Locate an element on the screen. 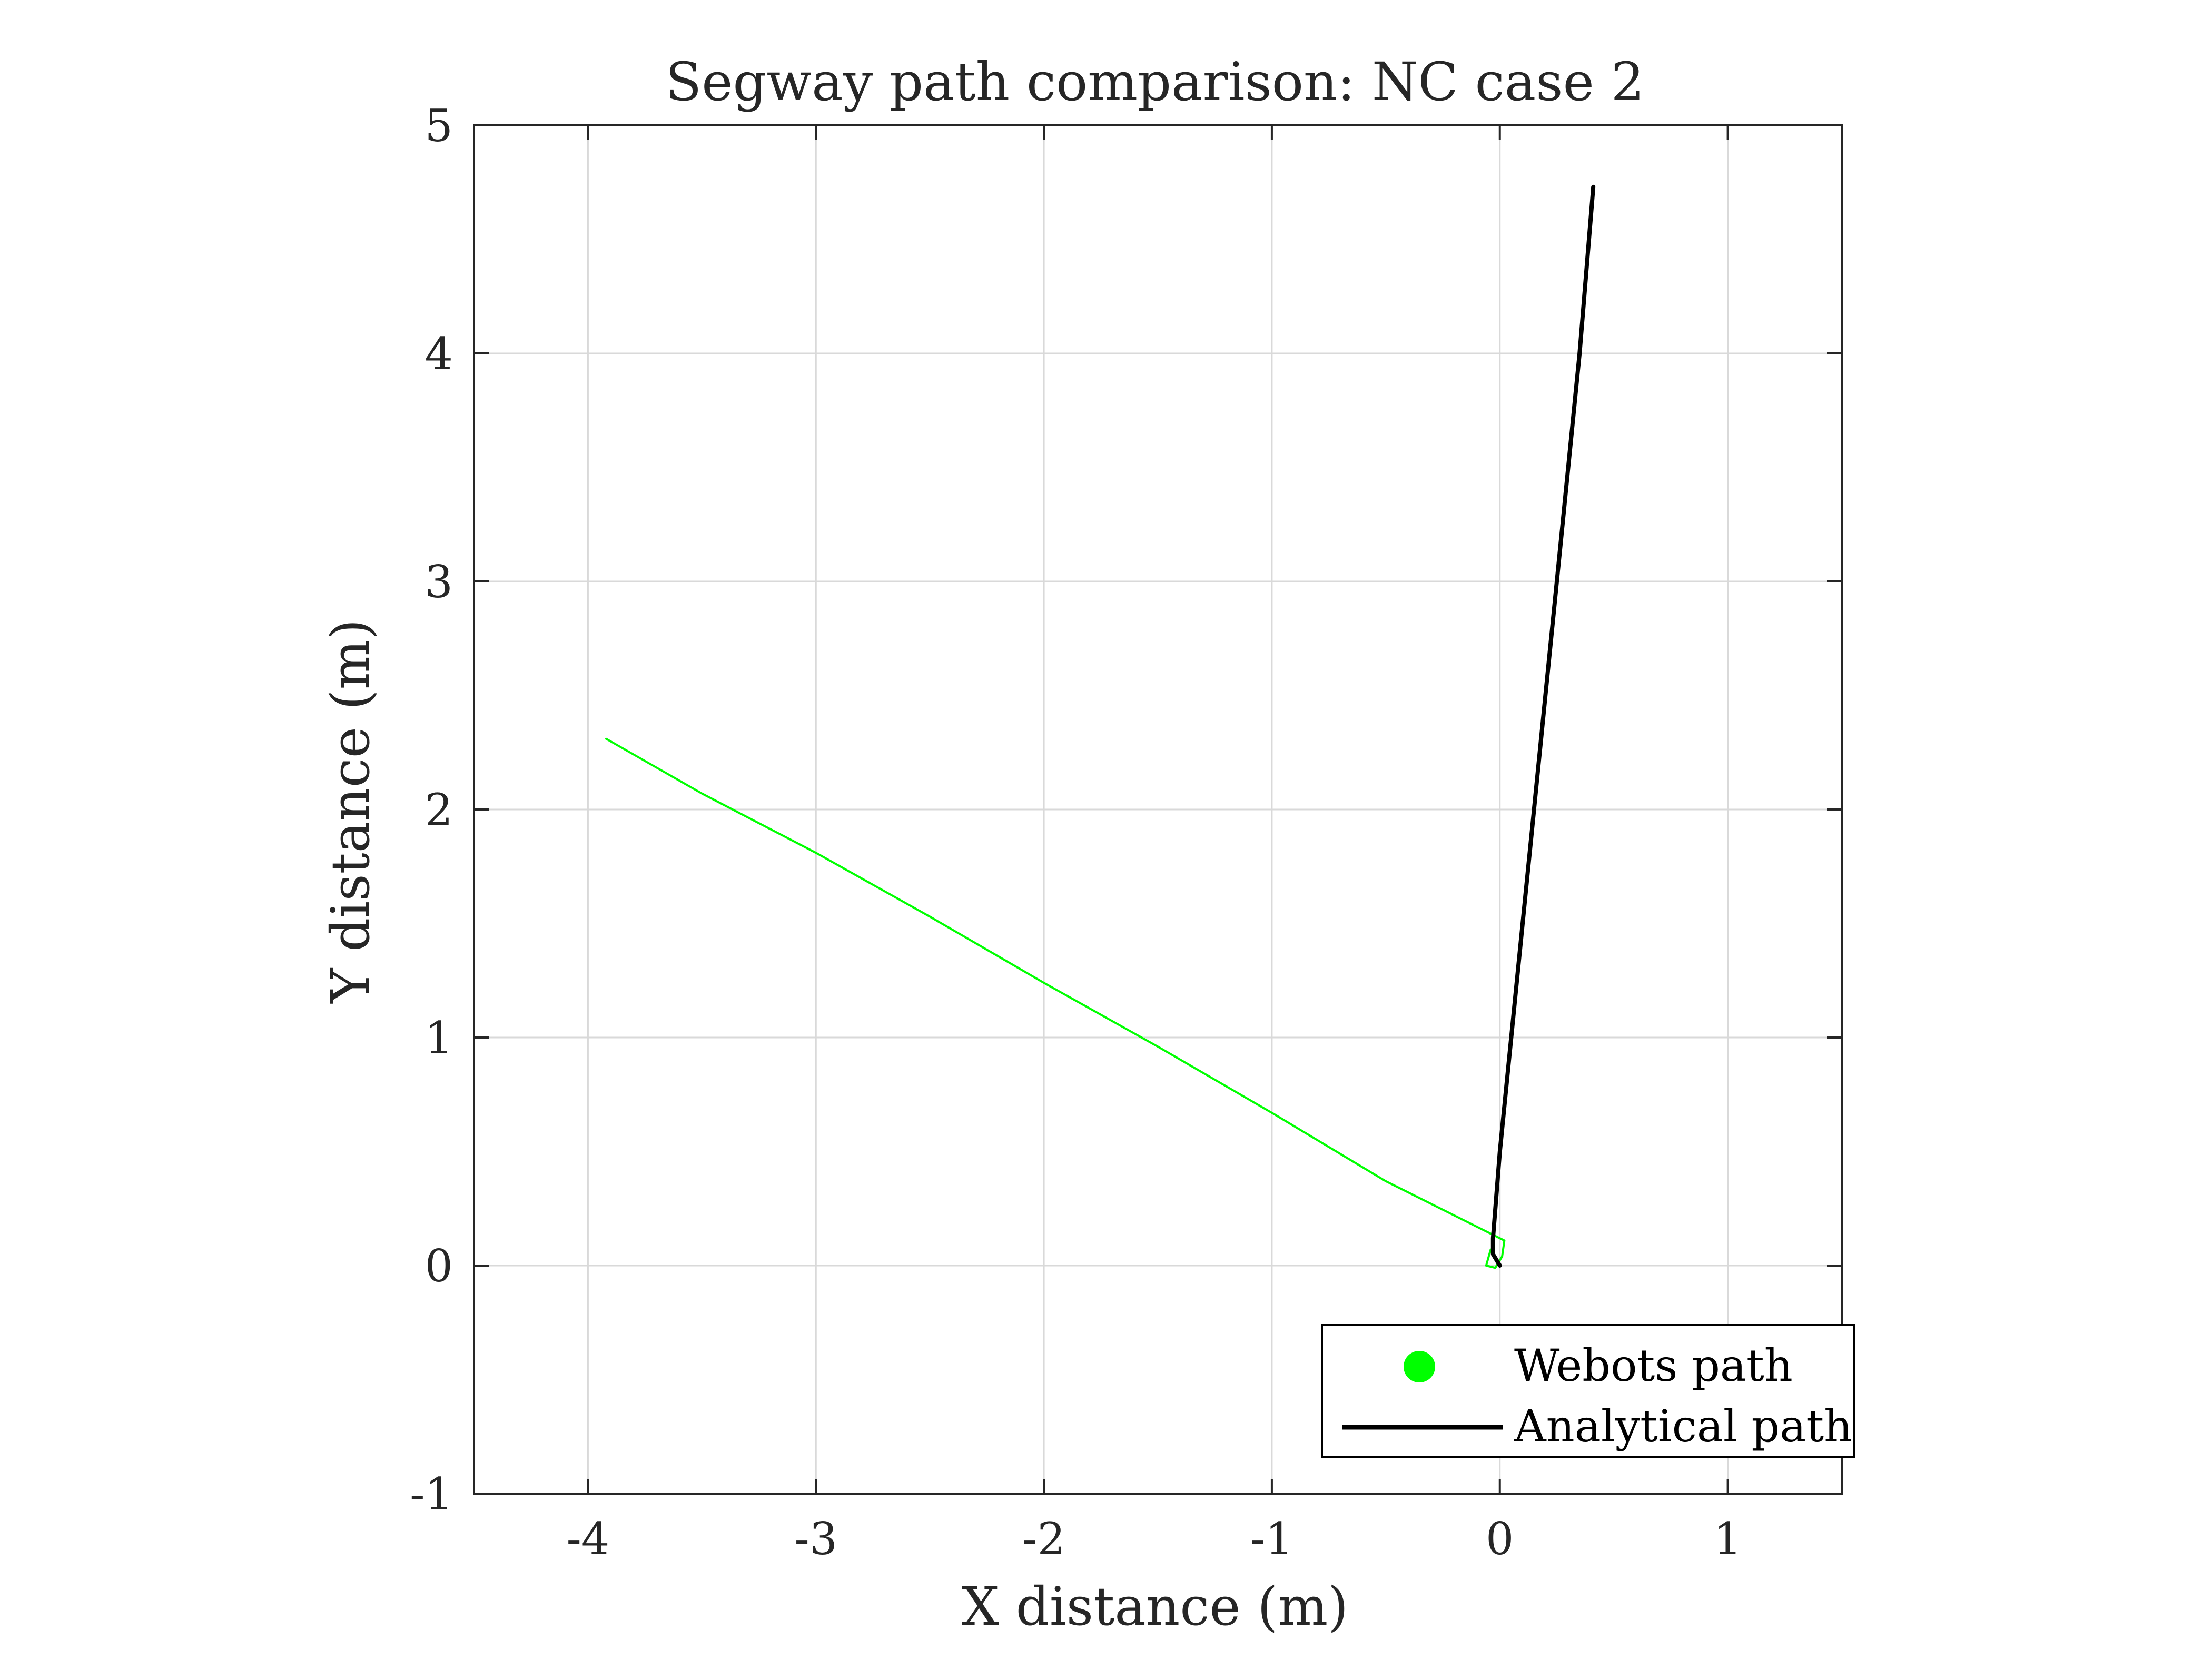 The height and width of the screenshot is (1659, 2212). legend: Webots path Analytical path is located at coordinates (1588, 1391).